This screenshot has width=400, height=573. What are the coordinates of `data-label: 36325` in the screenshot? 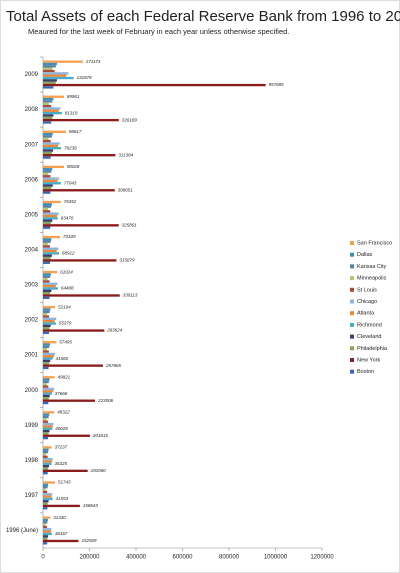 It's located at (60, 463).